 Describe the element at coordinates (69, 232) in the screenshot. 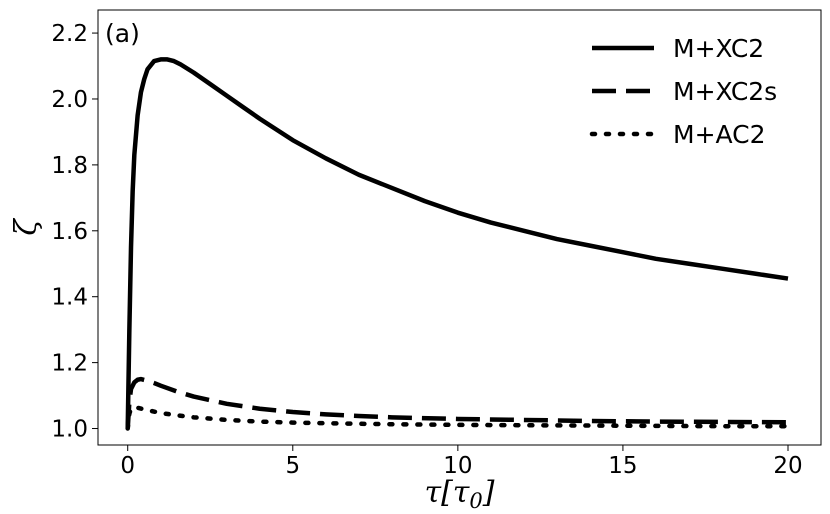

I see `y-tick-label: 1.6` at that location.